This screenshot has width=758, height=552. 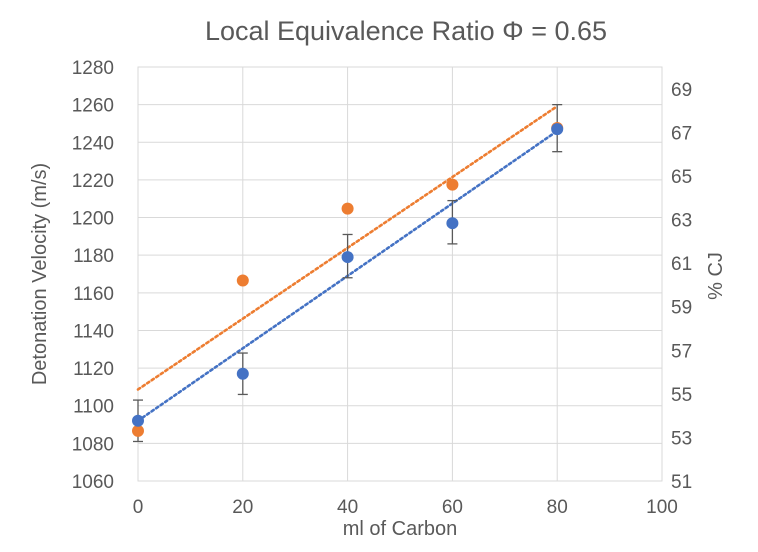 What do you see at coordinates (557, 507) in the screenshot?
I see `x-tick-label: 80` at bounding box center [557, 507].